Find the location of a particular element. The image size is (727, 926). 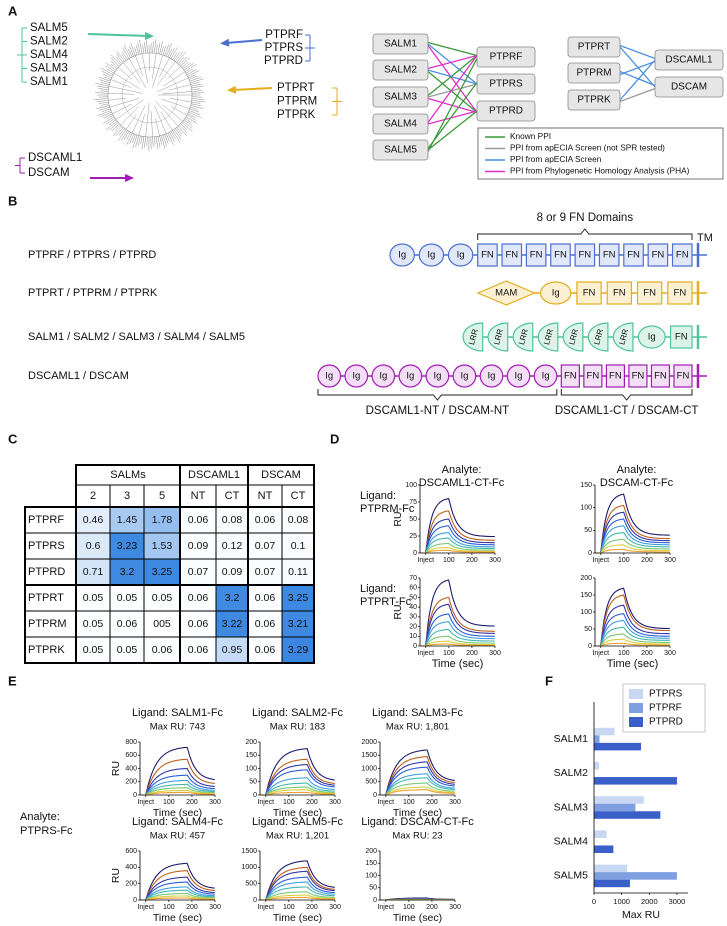

table-column-header: NT is located at coordinates (198, 496).